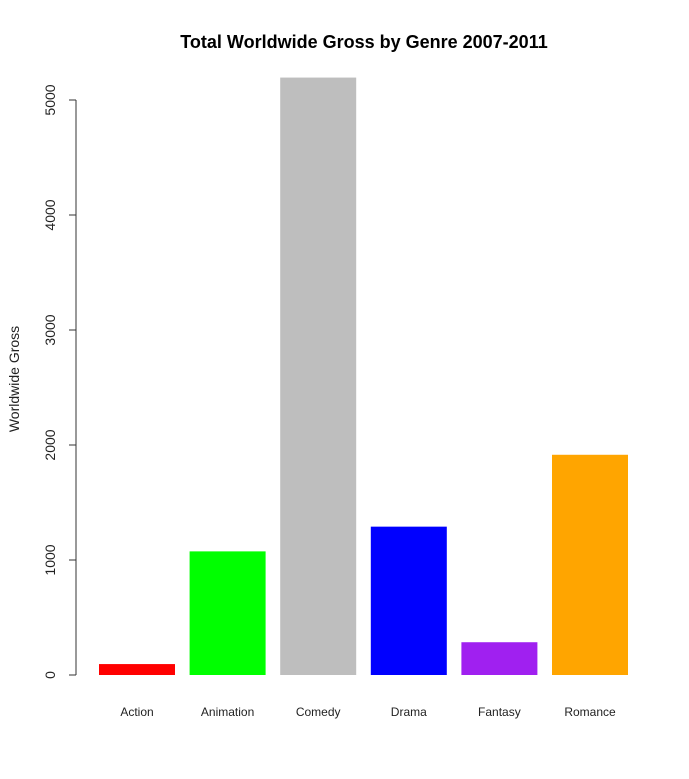 The height and width of the screenshot is (779, 689). I want to click on bar-action, so click(137, 669).